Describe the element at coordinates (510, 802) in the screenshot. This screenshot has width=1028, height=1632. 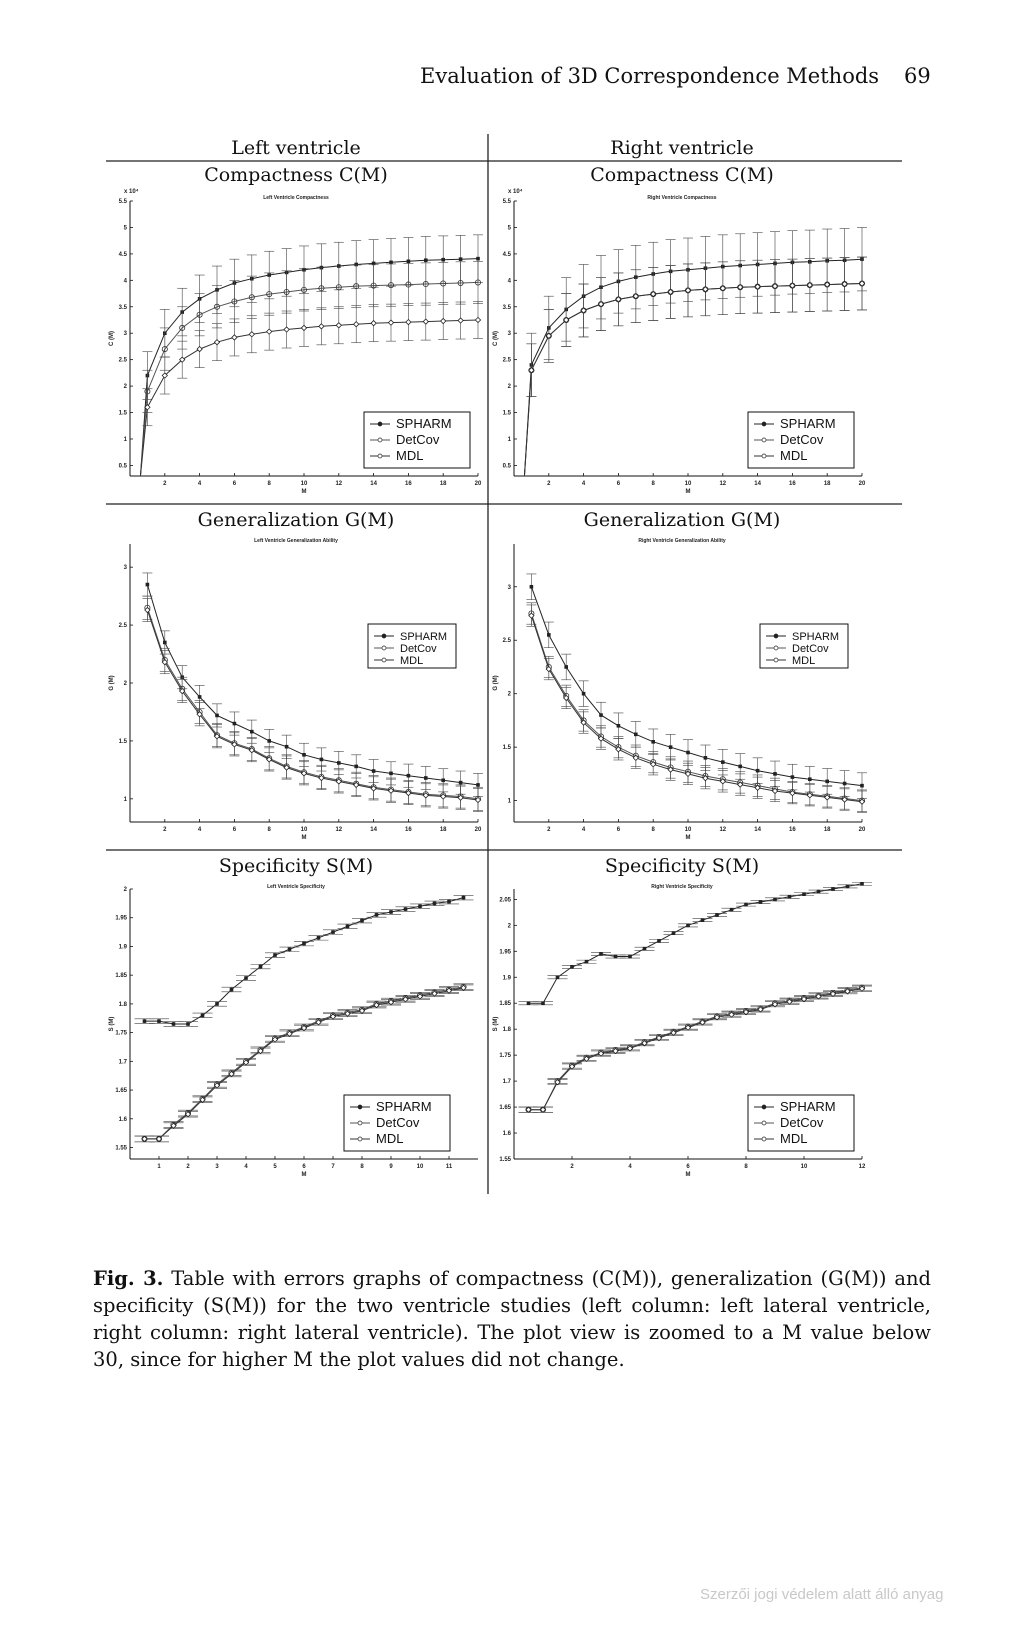
I see `y-tick-label: 1` at that location.